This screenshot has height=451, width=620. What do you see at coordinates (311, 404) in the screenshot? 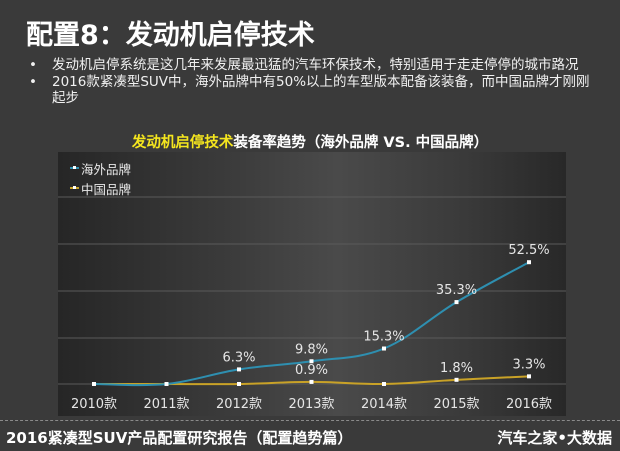
I see `x-axis-tick-label: 2013款` at bounding box center [311, 404].